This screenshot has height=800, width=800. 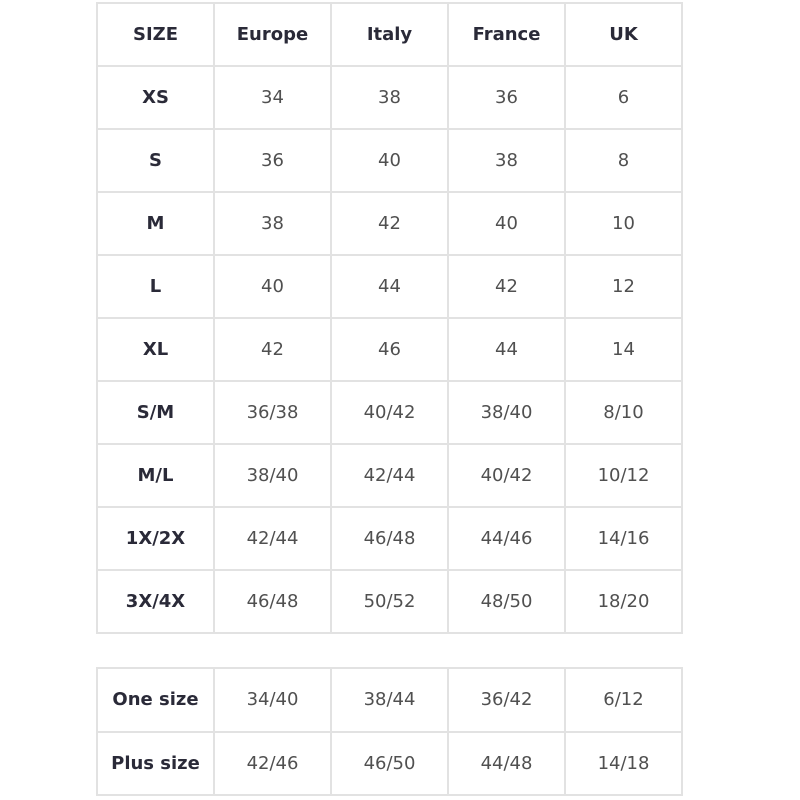 What do you see at coordinates (155, 160) in the screenshot?
I see `size-label-cell: S` at bounding box center [155, 160].